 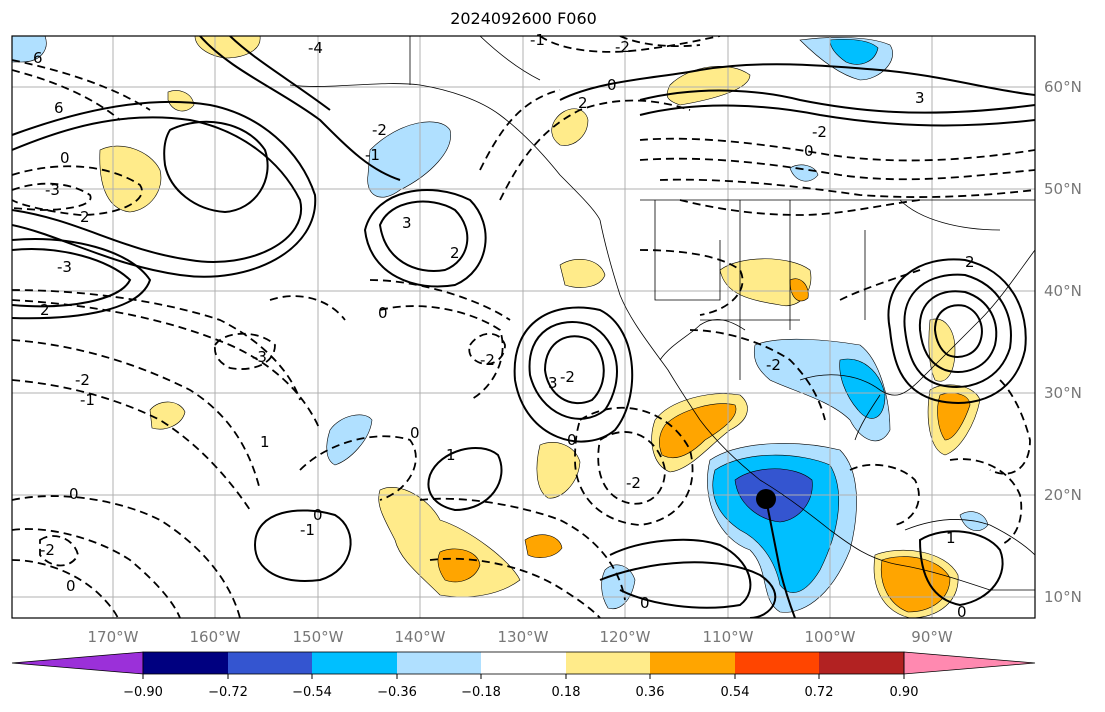 I want to click on lat-tick-labels: 60°N 50°N 40°N 30°N 20°N 10°N, so click(x=1063, y=342).